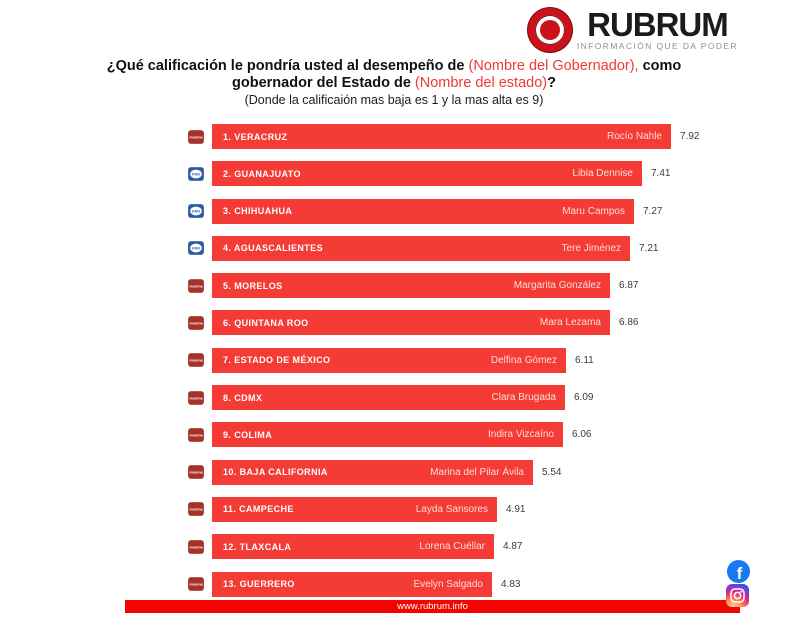 The image size is (788, 633). I want to click on bar-value-label: 6.86, so click(629, 323).